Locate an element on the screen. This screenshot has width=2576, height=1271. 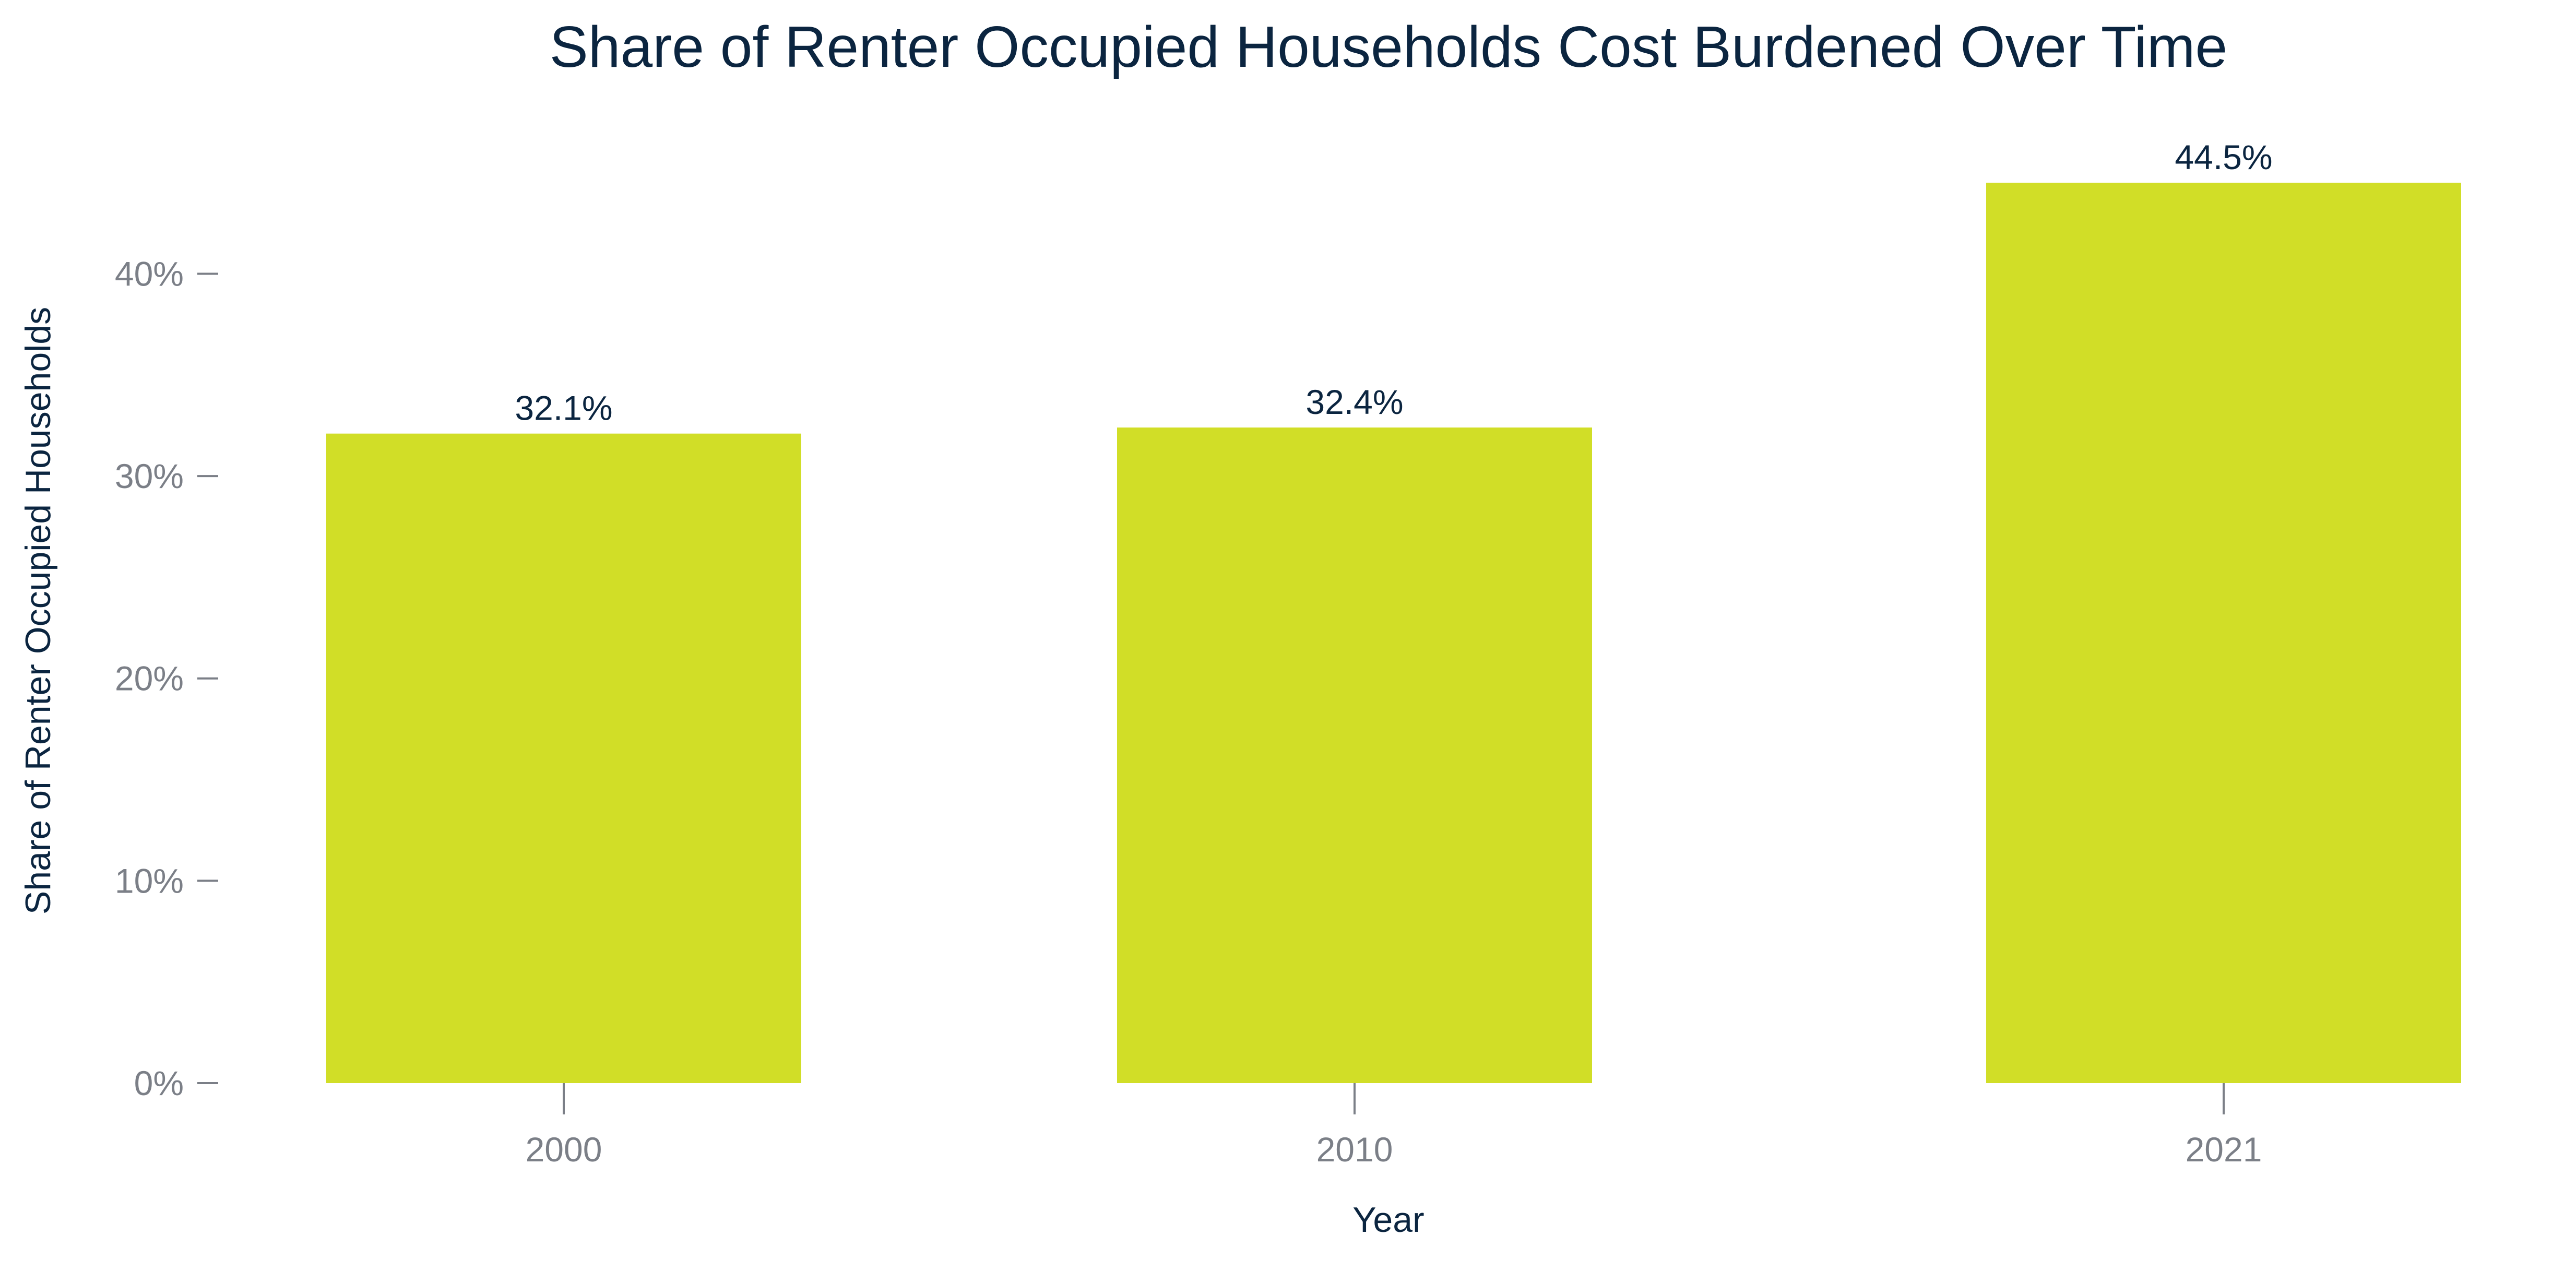
y-axis-title: Share of Renter Occupied Households is located at coordinates (38, 610).